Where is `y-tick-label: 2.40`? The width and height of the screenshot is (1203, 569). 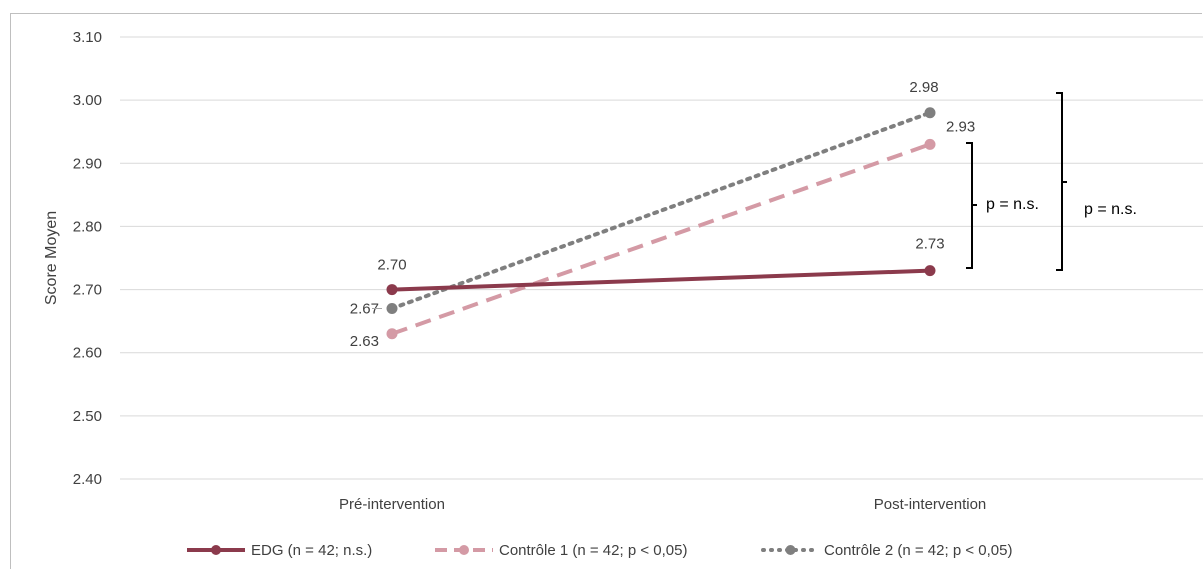
y-tick-label: 2.40 is located at coordinates (87, 479).